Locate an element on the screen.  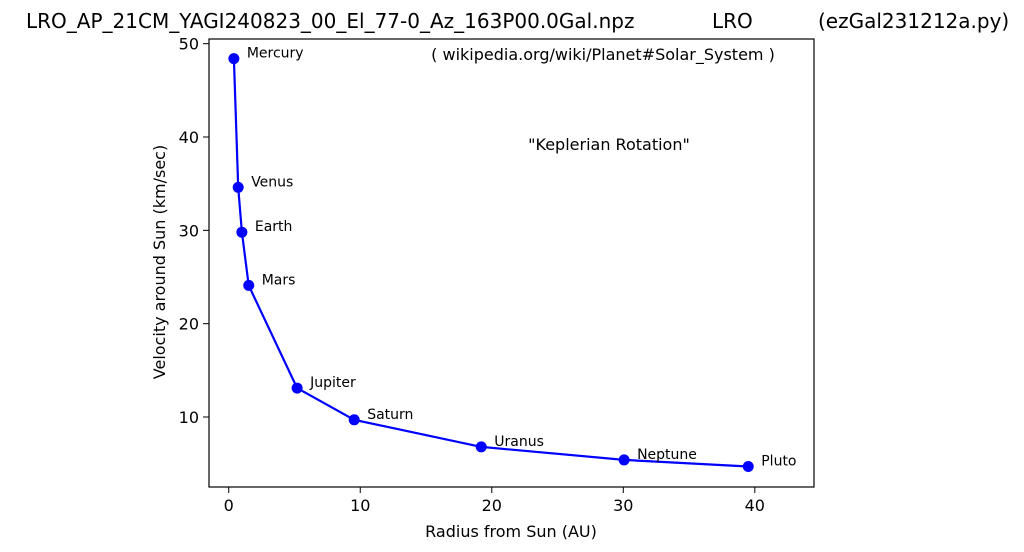
y-tick-label: 10 is located at coordinates (189, 417).